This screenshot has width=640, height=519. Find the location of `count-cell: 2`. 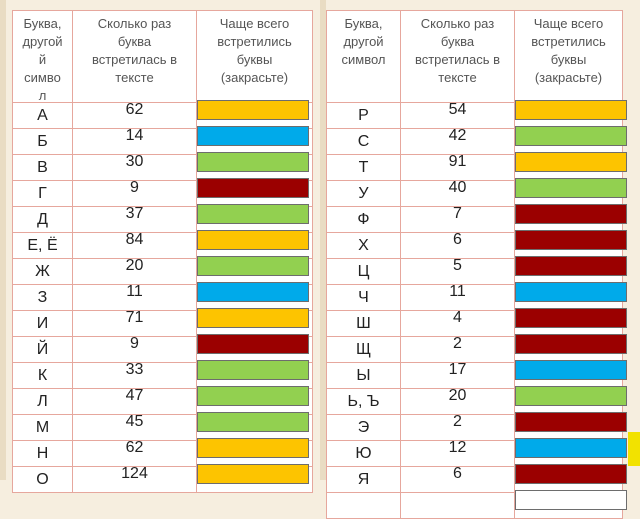

count-cell: 2 is located at coordinates (458, 349).